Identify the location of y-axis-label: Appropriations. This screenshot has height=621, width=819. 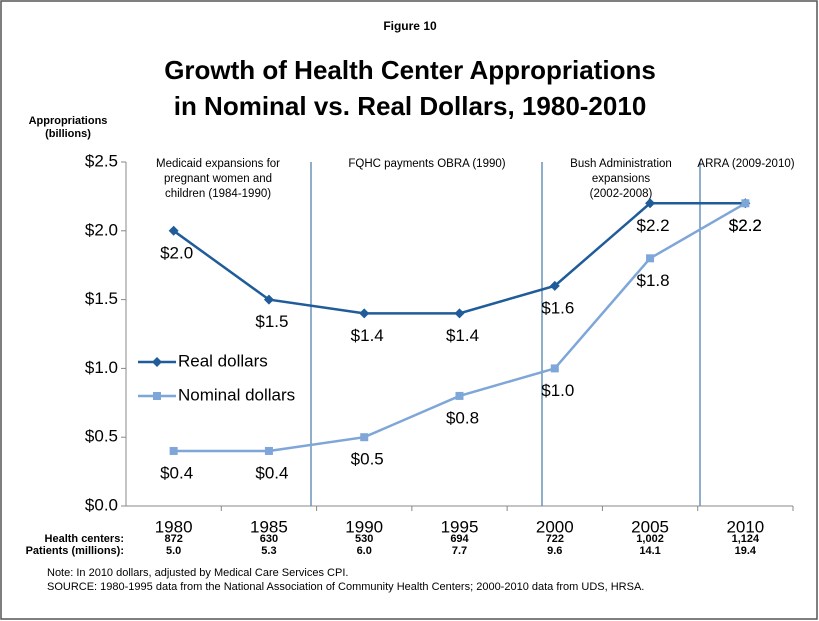
(68, 121).